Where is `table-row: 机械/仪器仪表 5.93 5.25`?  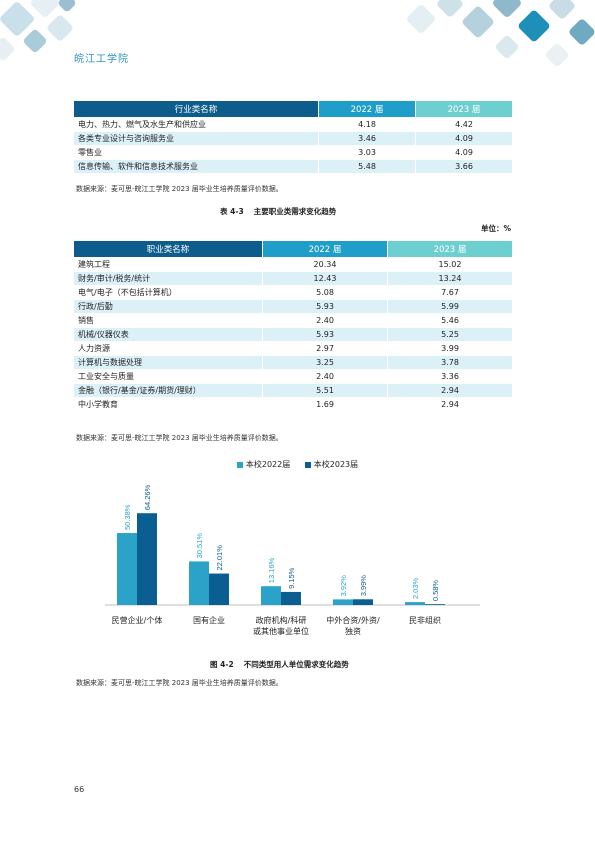 table-row: 机械/仪器仪表 5.93 5.25 is located at coordinates (293, 334).